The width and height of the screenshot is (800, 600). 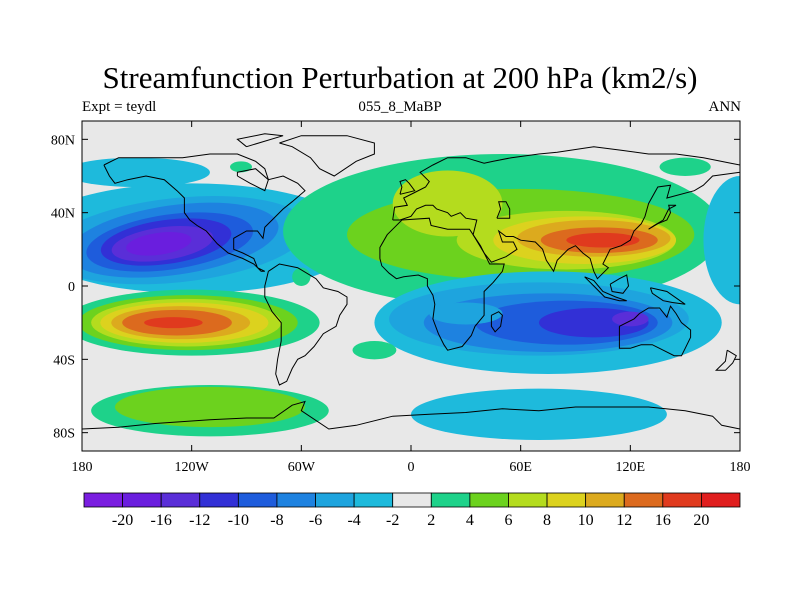 What do you see at coordinates (64, 360) in the screenshot?
I see `lat-tick-label: 40S` at bounding box center [64, 360].